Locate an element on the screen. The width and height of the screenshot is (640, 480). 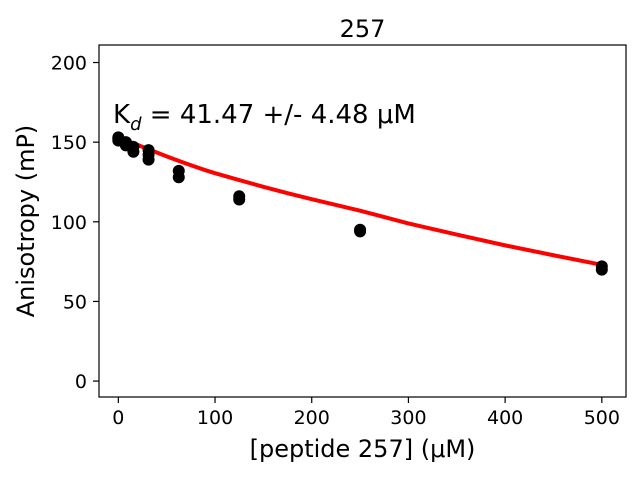
x-tick-label: 200 is located at coordinates (312, 418).